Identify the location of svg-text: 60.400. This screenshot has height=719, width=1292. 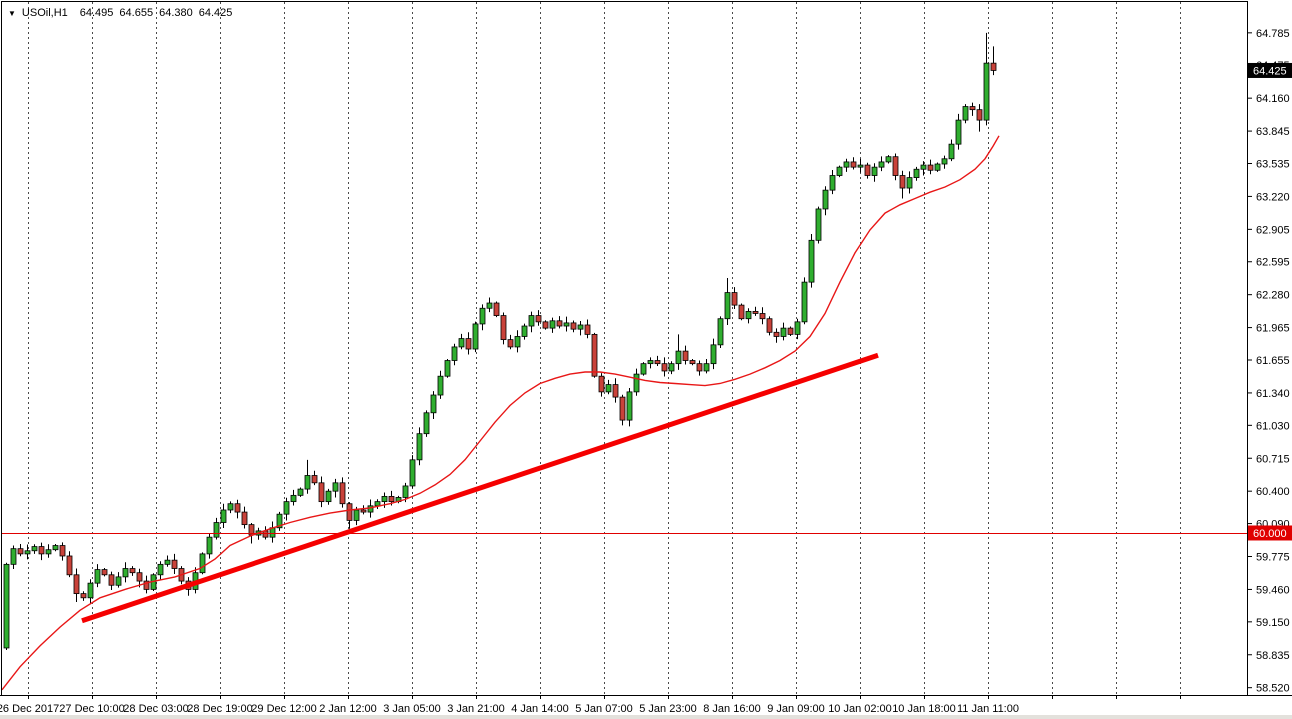
(1273, 492).